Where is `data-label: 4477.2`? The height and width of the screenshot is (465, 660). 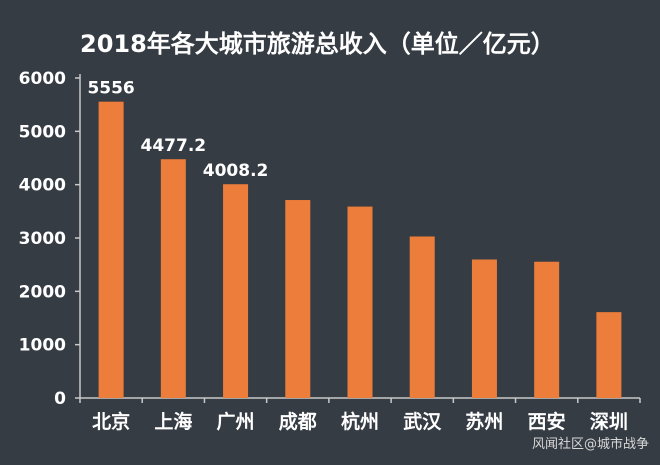
data-label: 4477.2 is located at coordinates (174, 146).